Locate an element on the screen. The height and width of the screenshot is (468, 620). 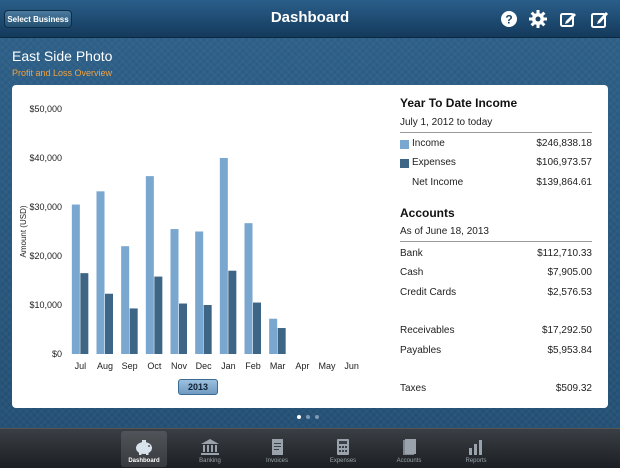
y-tick-label: $20,000 is located at coordinates (45, 256).